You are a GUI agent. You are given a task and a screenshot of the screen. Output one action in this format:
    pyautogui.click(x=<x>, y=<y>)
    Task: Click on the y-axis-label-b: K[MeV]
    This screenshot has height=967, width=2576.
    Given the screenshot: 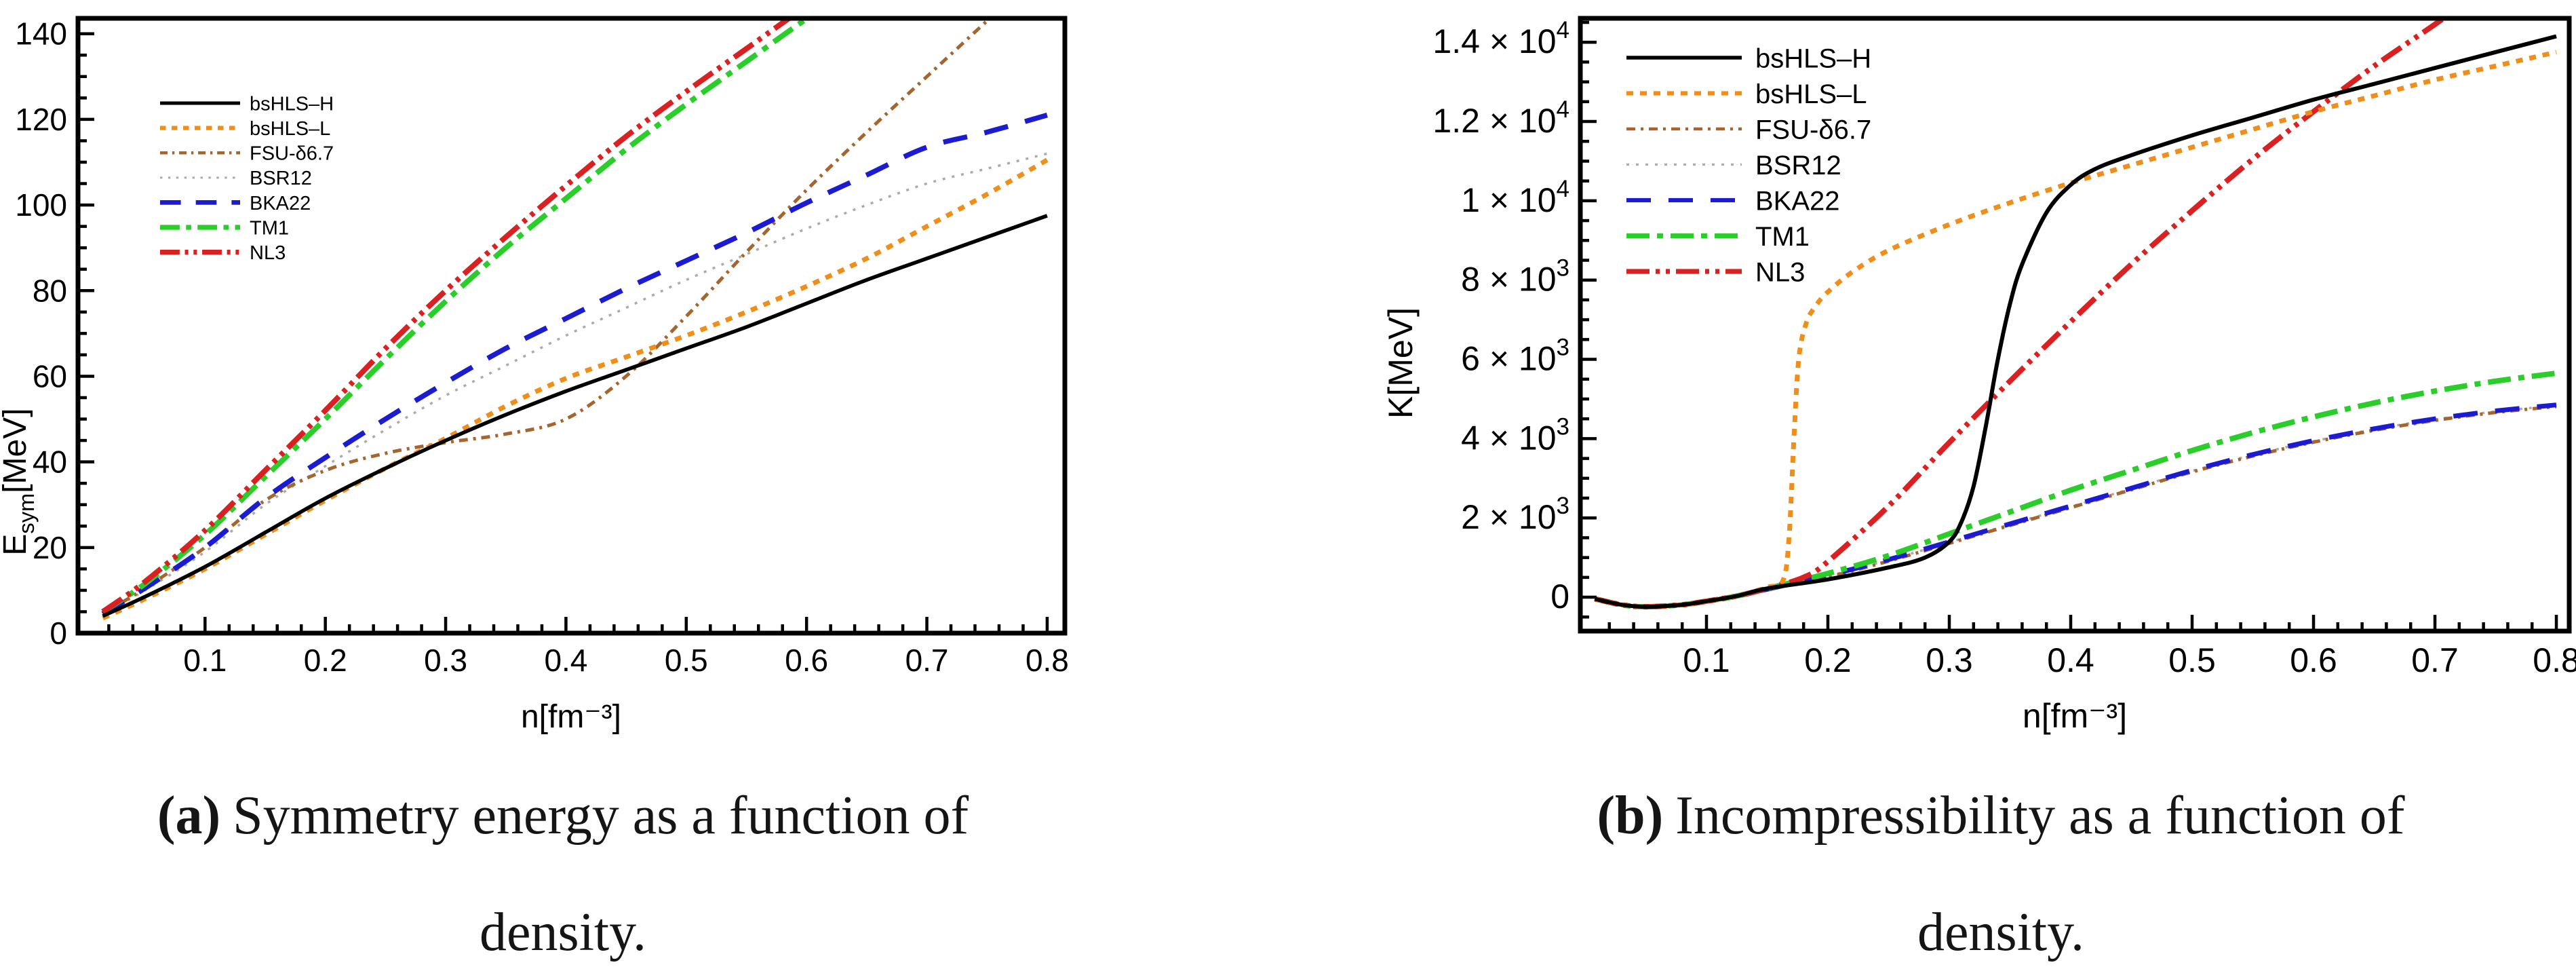 What is the action you would take?
    pyautogui.click(x=1401, y=363)
    